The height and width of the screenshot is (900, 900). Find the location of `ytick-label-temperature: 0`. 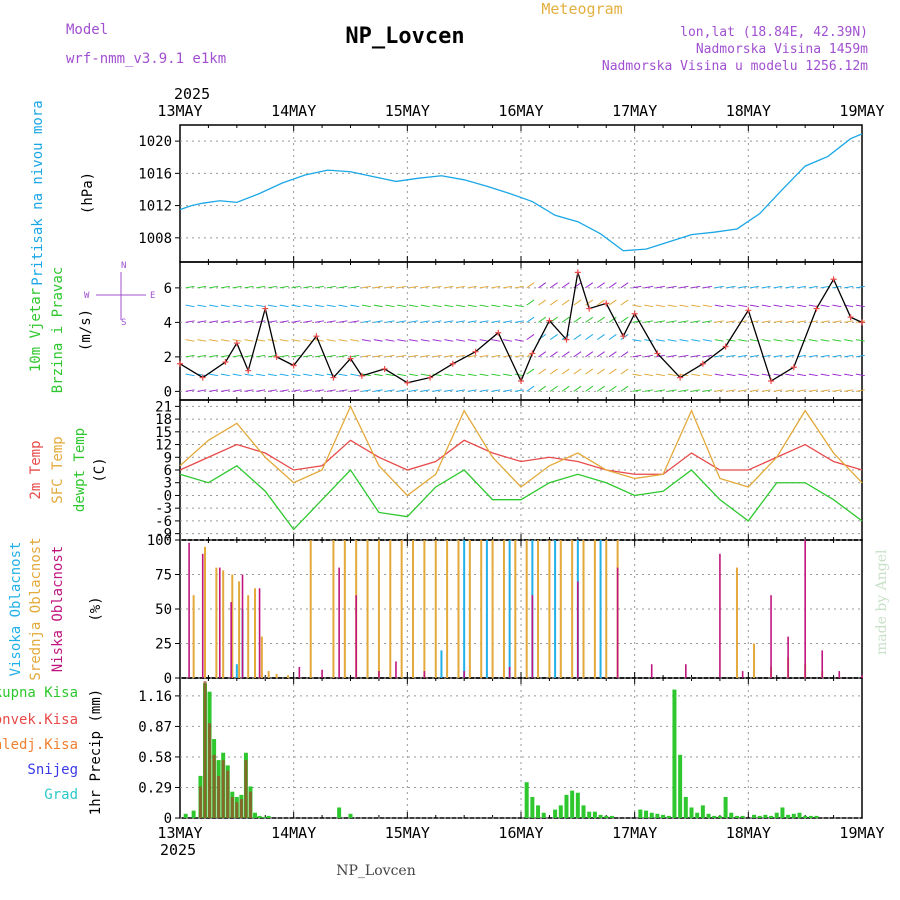

ytick-label-temperature: 0 is located at coordinates (168, 496).